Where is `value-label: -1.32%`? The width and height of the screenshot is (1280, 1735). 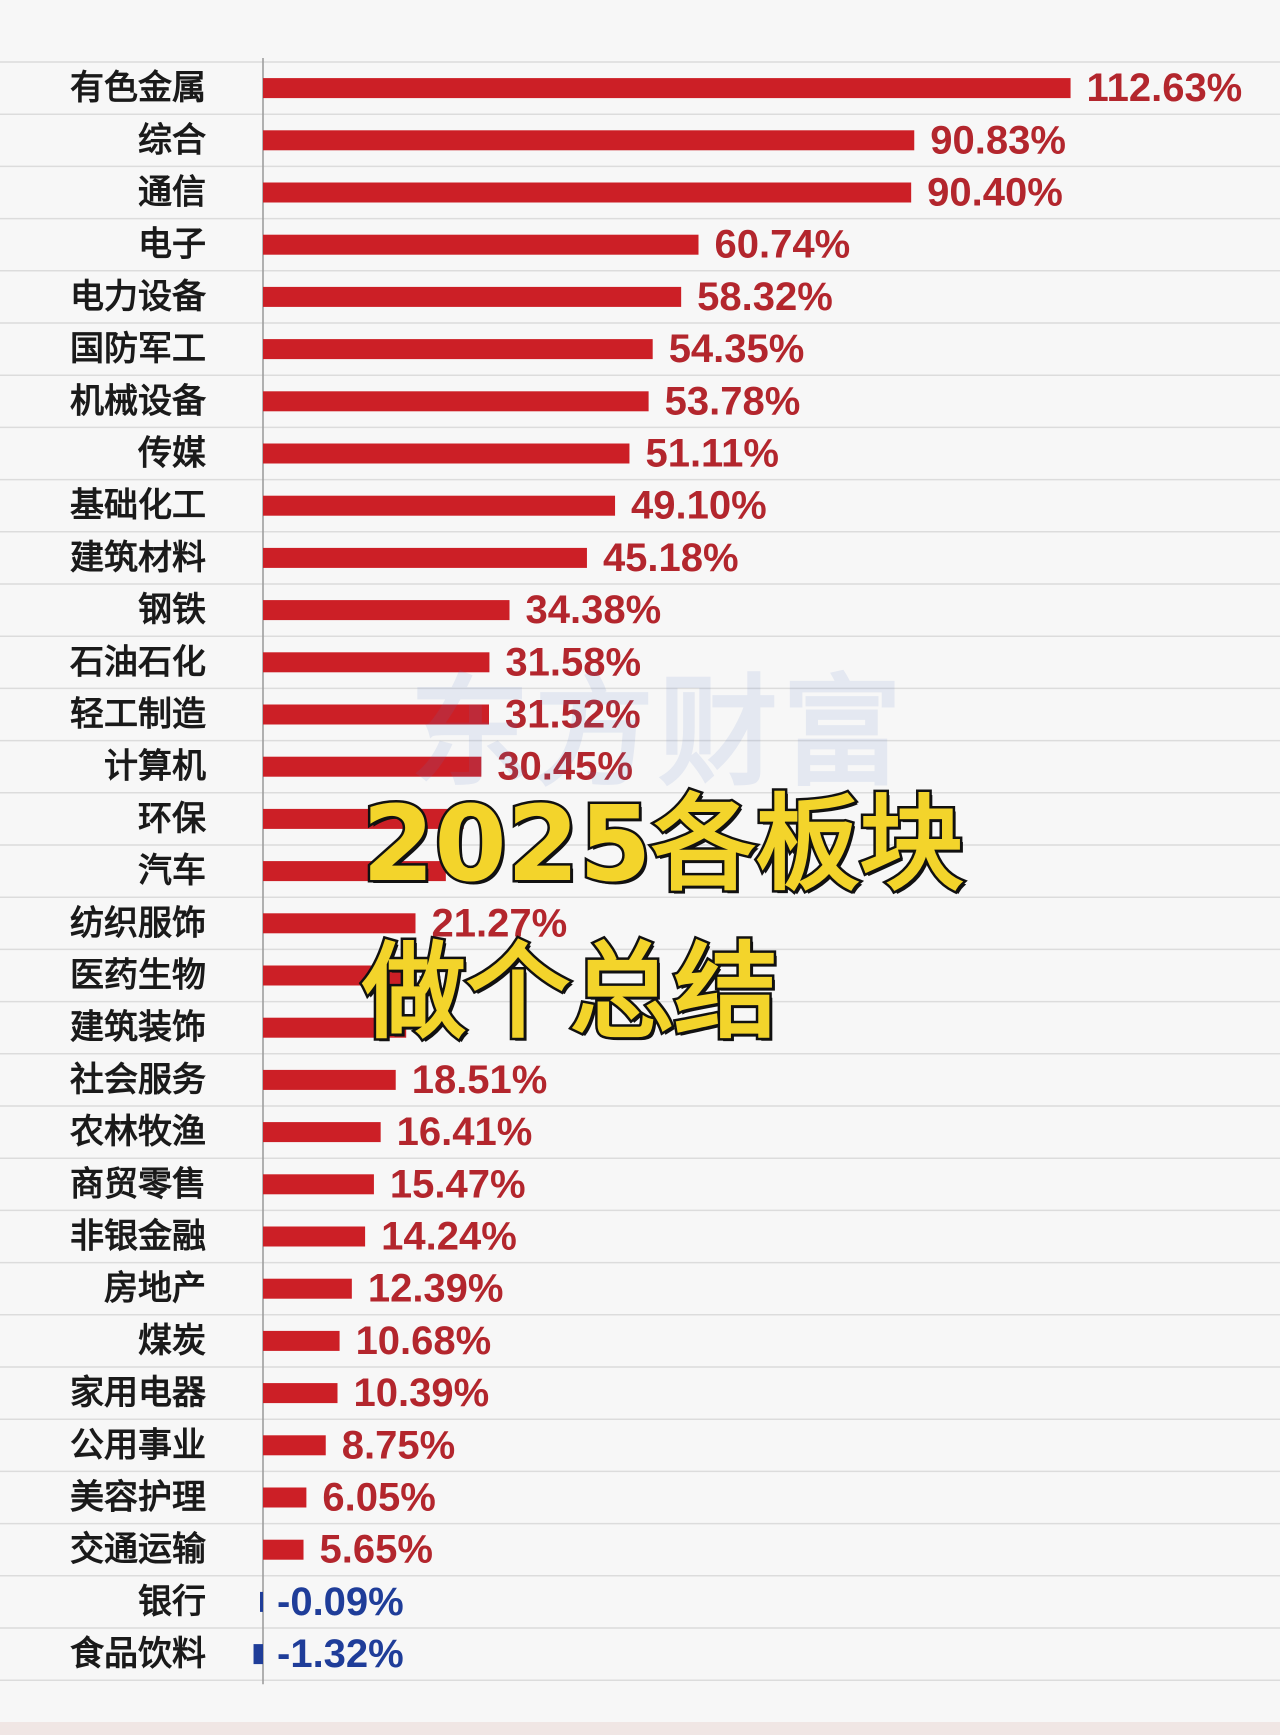 value-label: -1.32% is located at coordinates (340, 1654).